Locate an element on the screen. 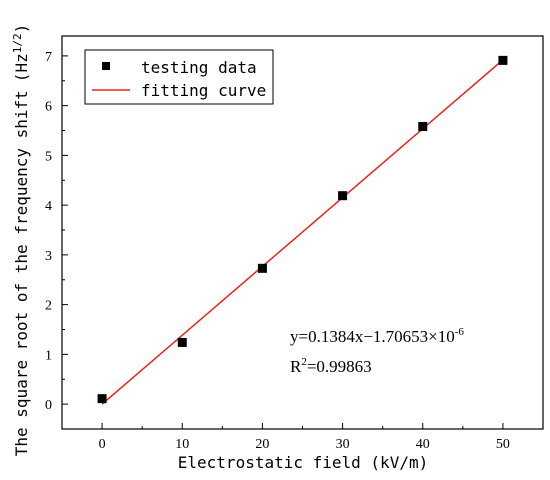 This screenshot has width=550, height=480. x-tick-label: 0 is located at coordinates (102, 444).